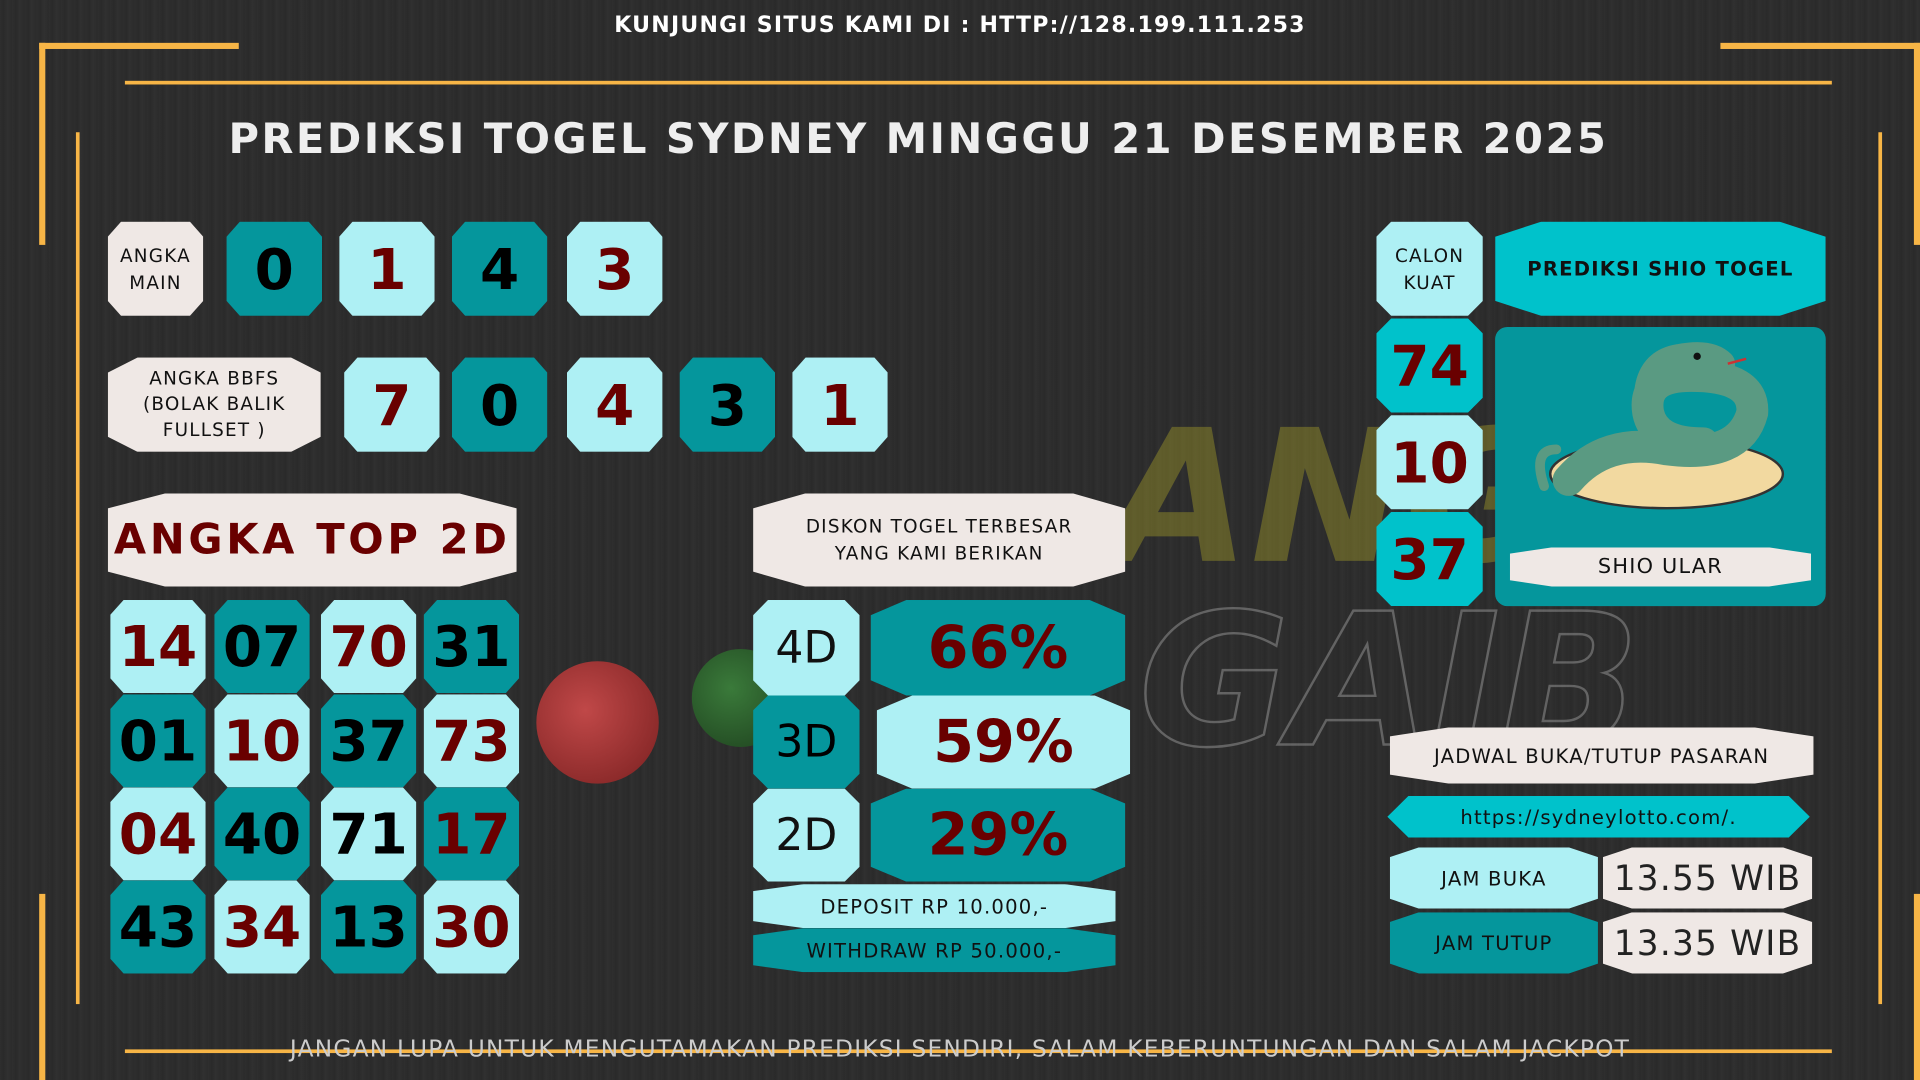  I want to click on label-line: FULLSET ), so click(214, 429).